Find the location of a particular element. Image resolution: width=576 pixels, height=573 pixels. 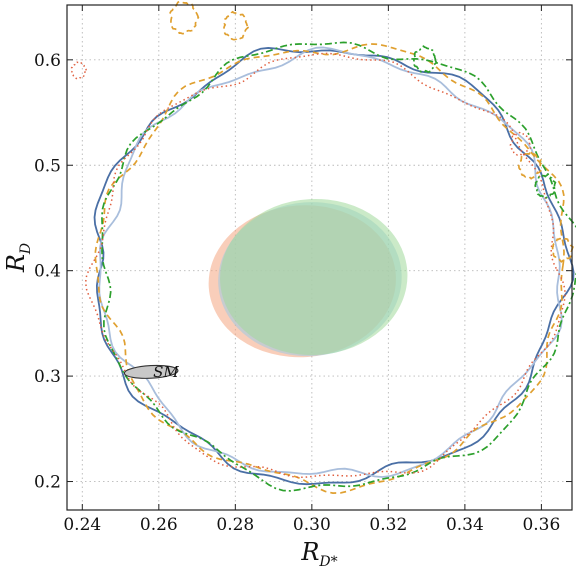

x-tick-label: 0.30 is located at coordinates (312, 525).